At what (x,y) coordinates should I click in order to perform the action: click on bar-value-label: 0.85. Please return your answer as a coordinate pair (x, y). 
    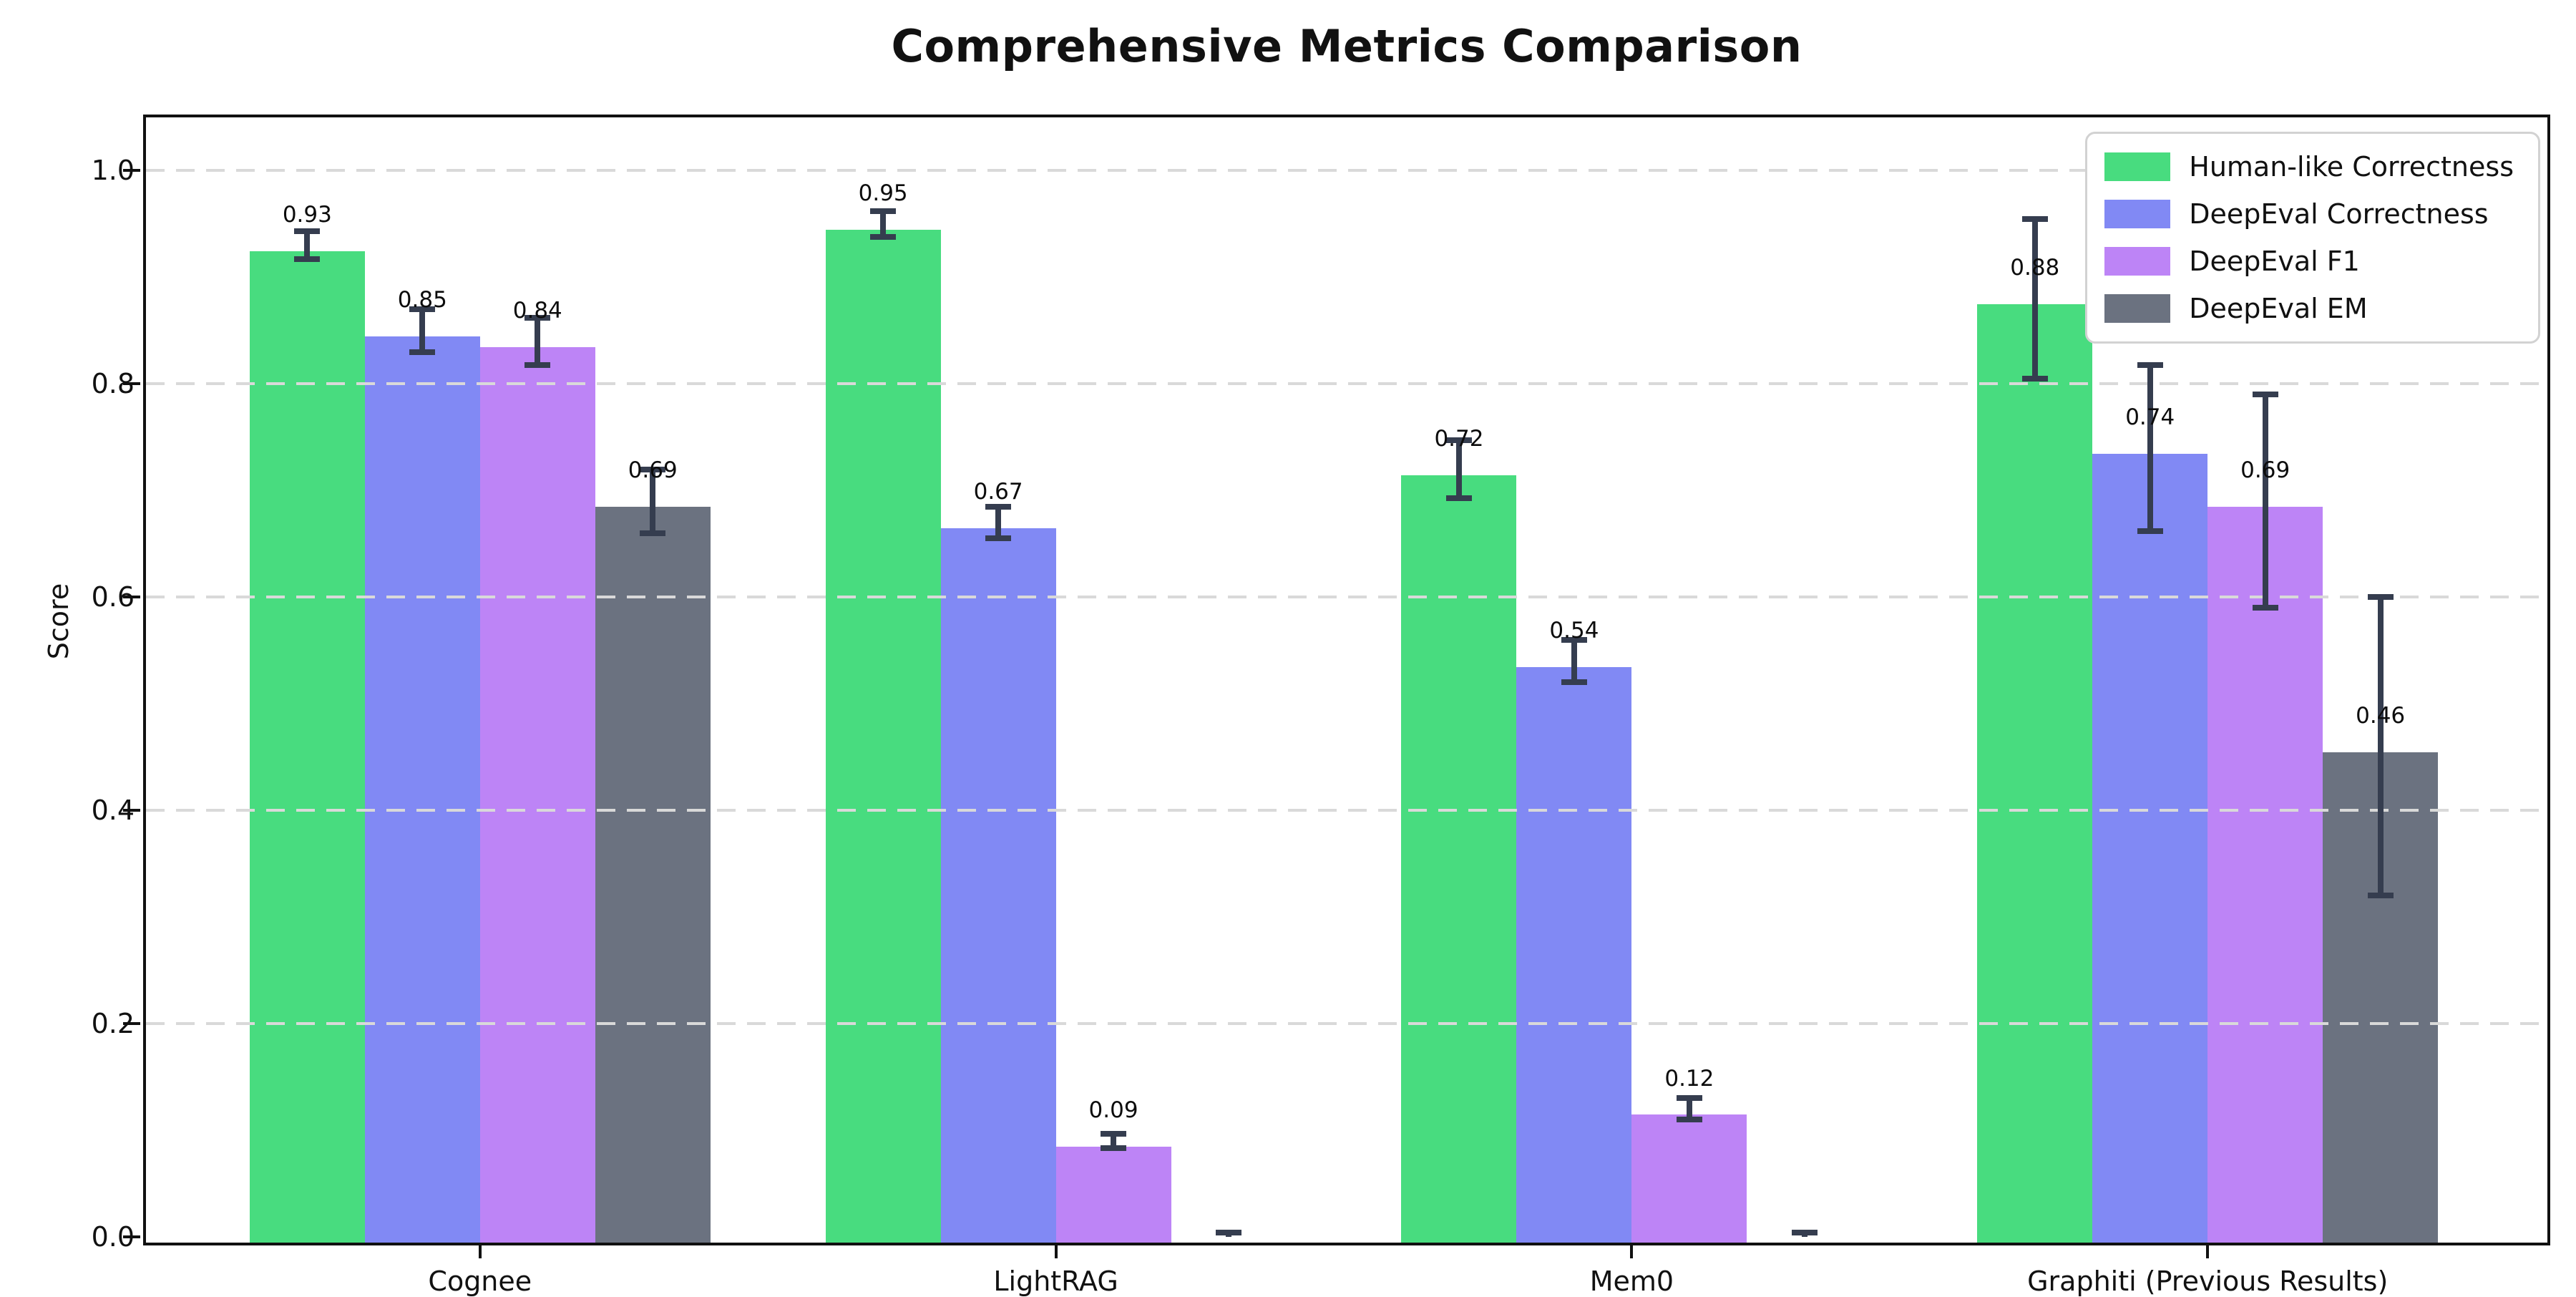
    Looking at the image, I should click on (422, 300).